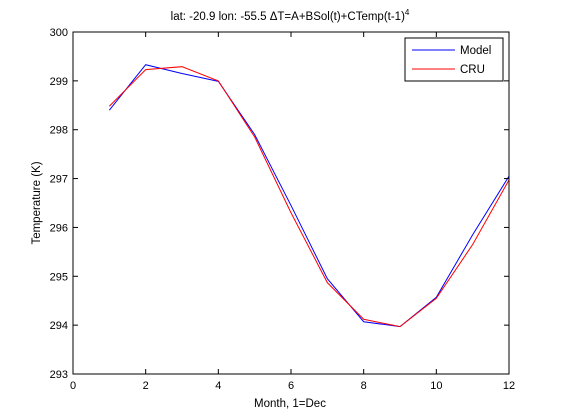  What do you see at coordinates (59, 326) in the screenshot?
I see `y-tick-label: 294` at bounding box center [59, 326].